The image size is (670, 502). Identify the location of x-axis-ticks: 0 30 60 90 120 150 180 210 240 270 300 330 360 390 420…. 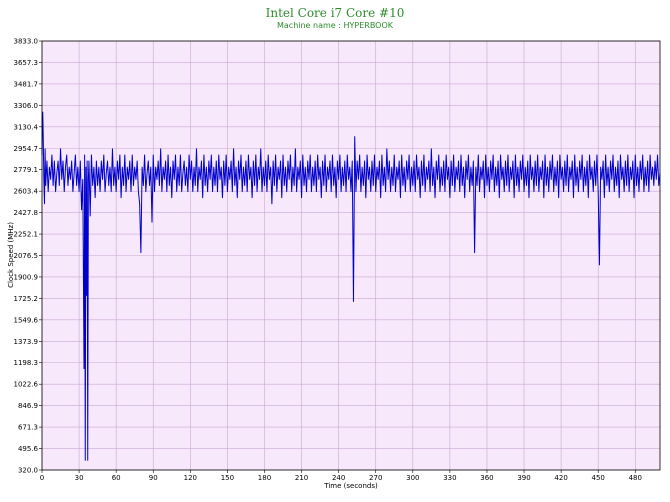
(341, 476).